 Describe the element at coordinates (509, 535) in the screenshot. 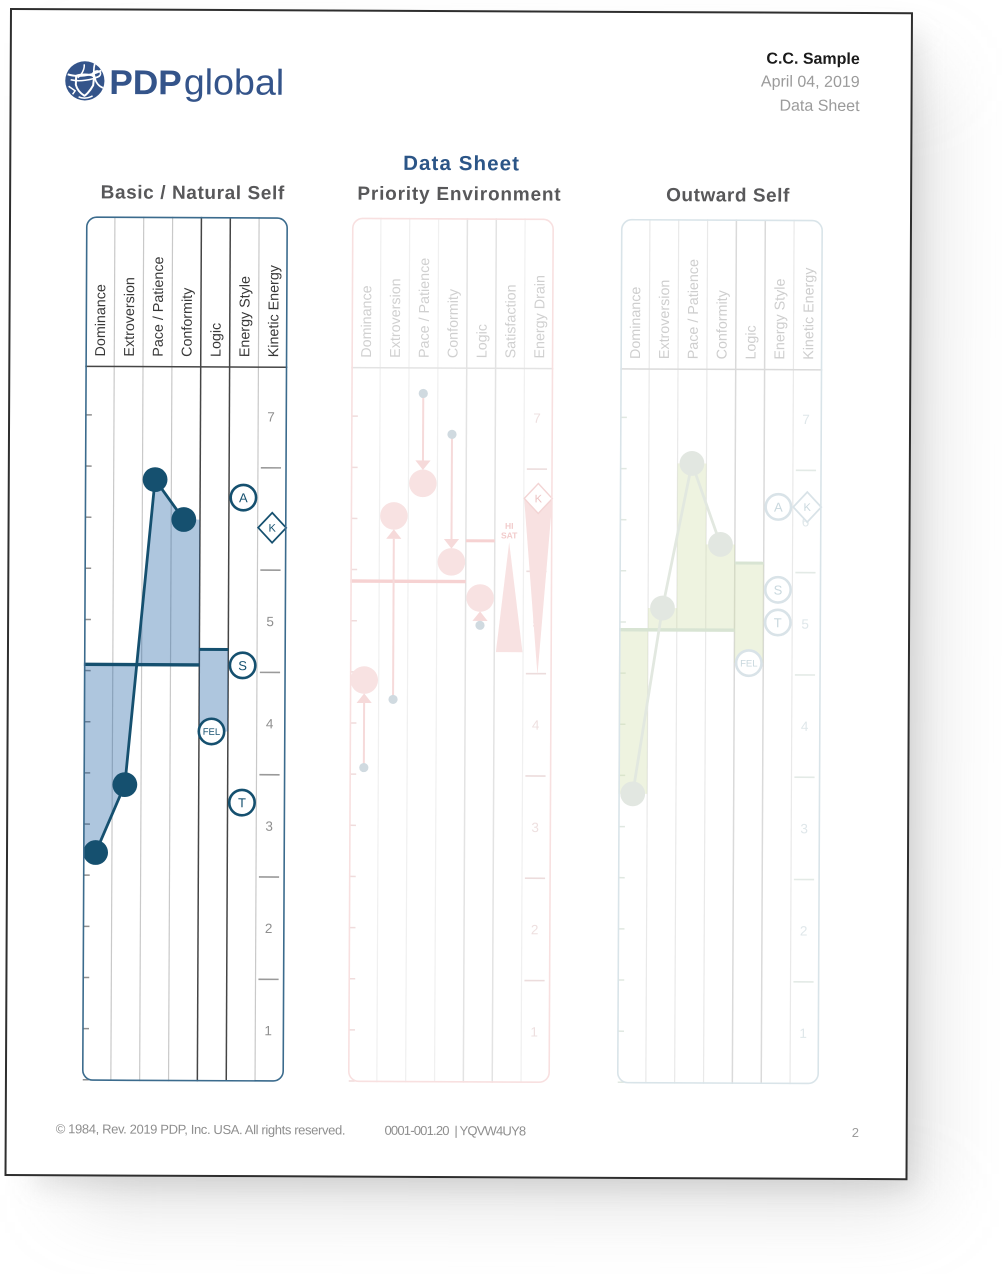

I see `svg-text: SAT` at that location.